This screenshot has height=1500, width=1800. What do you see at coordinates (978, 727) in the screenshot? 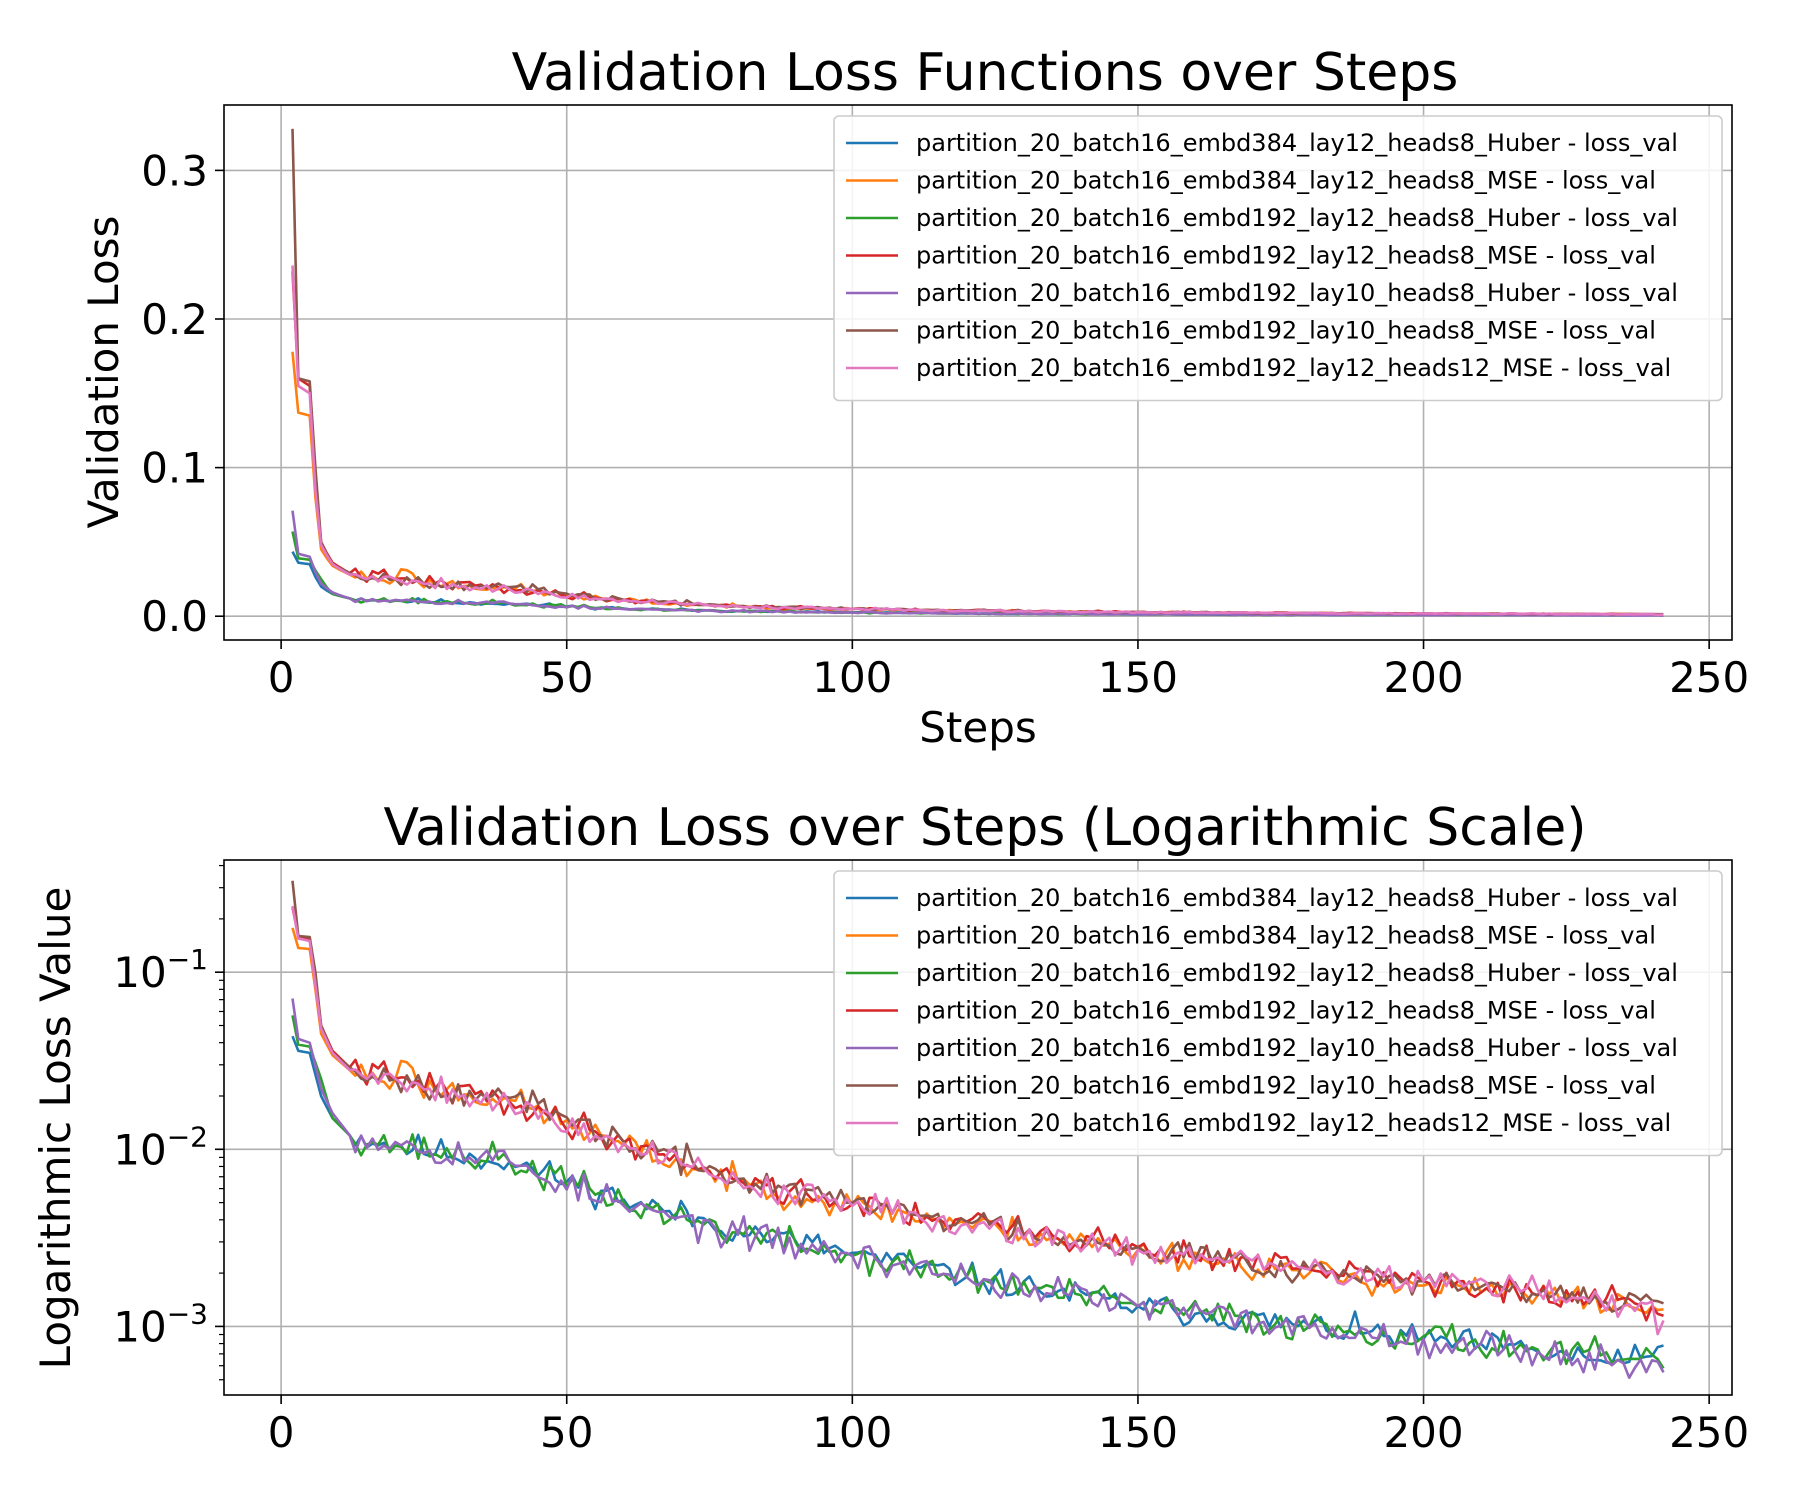
I see `x-axis-label: Steps` at bounding box center [978, 727].